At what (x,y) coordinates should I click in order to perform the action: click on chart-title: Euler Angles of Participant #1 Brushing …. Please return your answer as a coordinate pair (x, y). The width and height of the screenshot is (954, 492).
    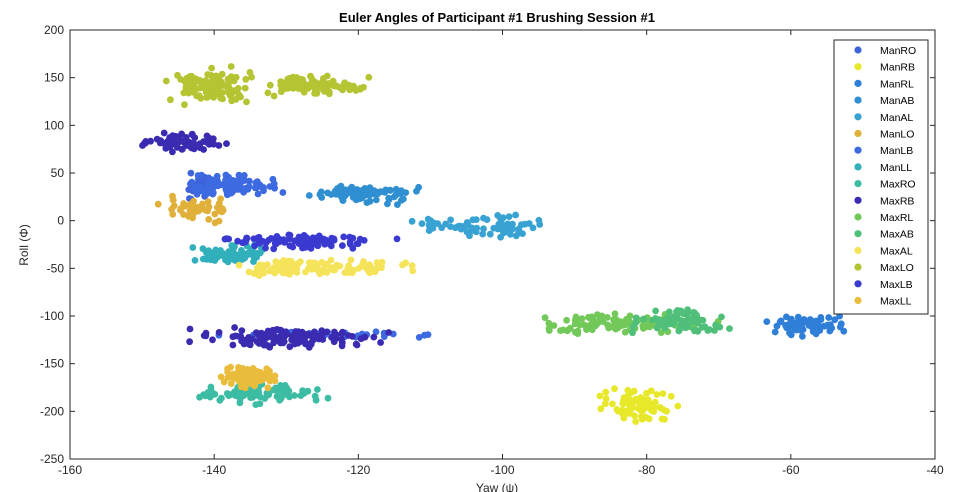
    Looking at the image, I should click on (497, 17).